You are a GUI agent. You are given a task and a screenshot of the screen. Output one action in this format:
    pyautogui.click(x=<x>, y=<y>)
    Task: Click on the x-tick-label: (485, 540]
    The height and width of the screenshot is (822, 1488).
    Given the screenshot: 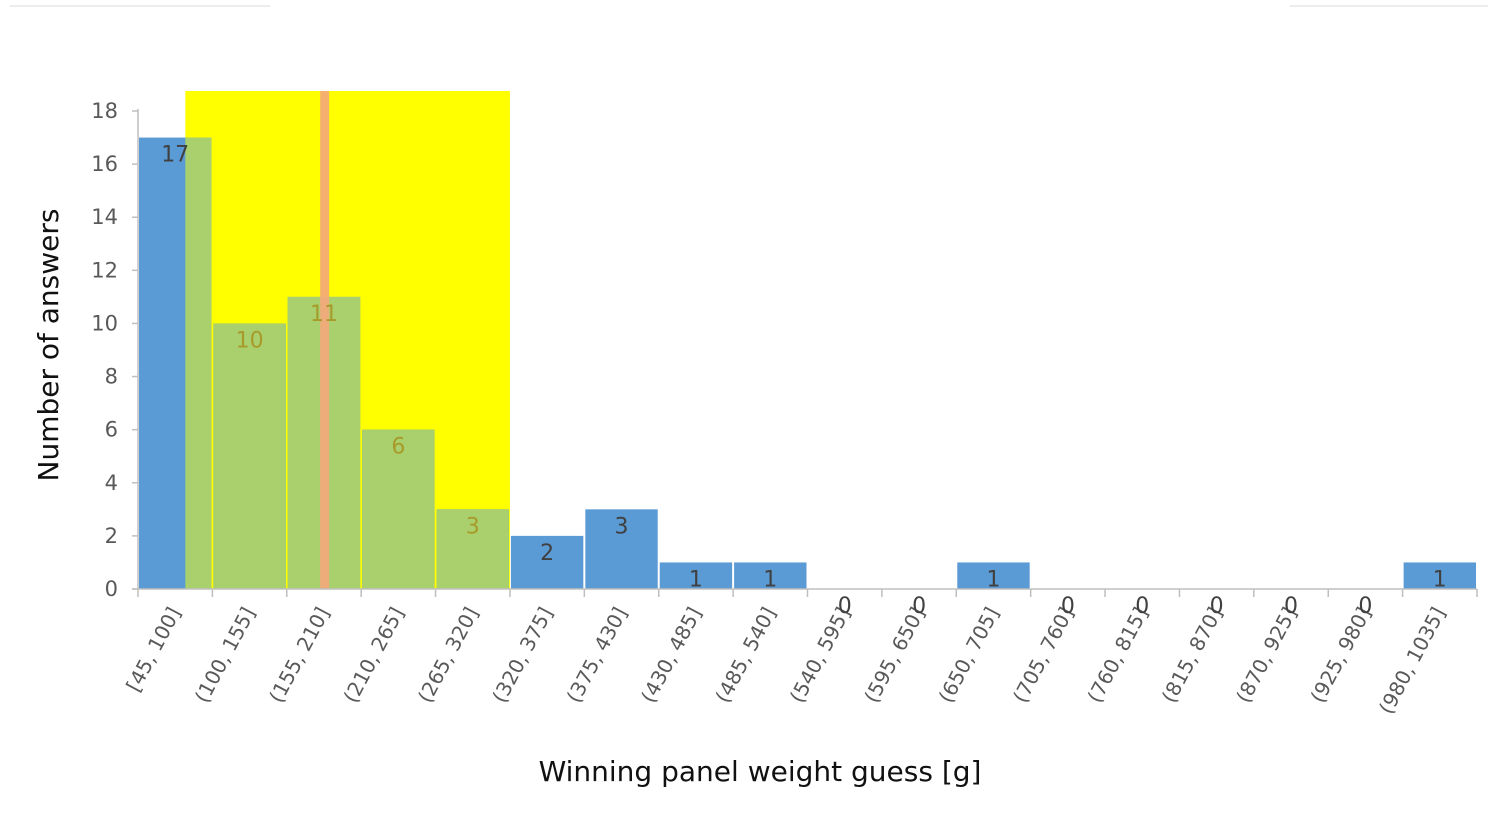 What is the action you would take?
    pyautogui.click(x=745, y=655)
    